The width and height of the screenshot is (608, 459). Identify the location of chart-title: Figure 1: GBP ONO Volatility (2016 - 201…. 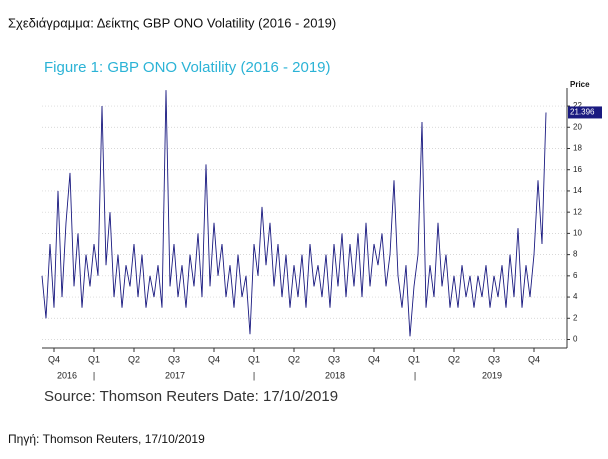
(187, 67).